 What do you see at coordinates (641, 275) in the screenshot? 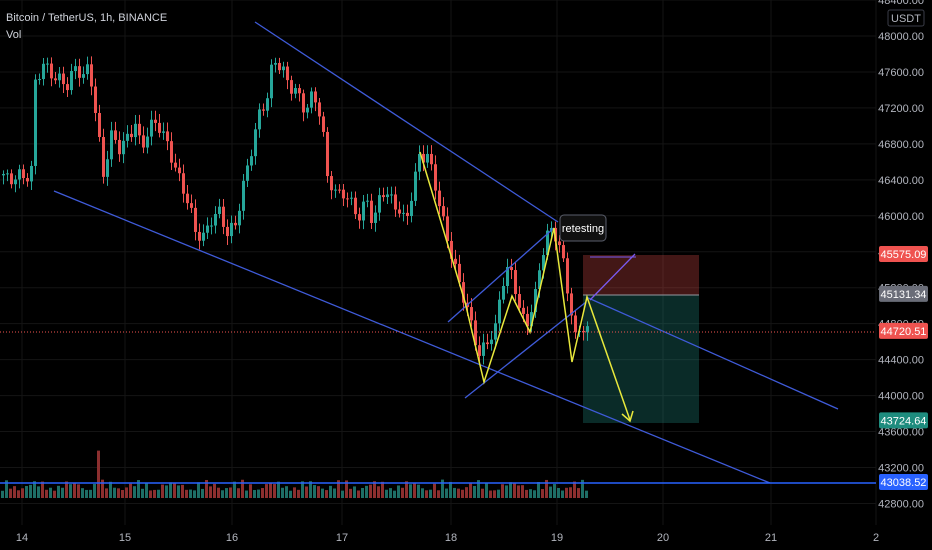
I see `stop-loss-zone` at bounding box center [641, 275].